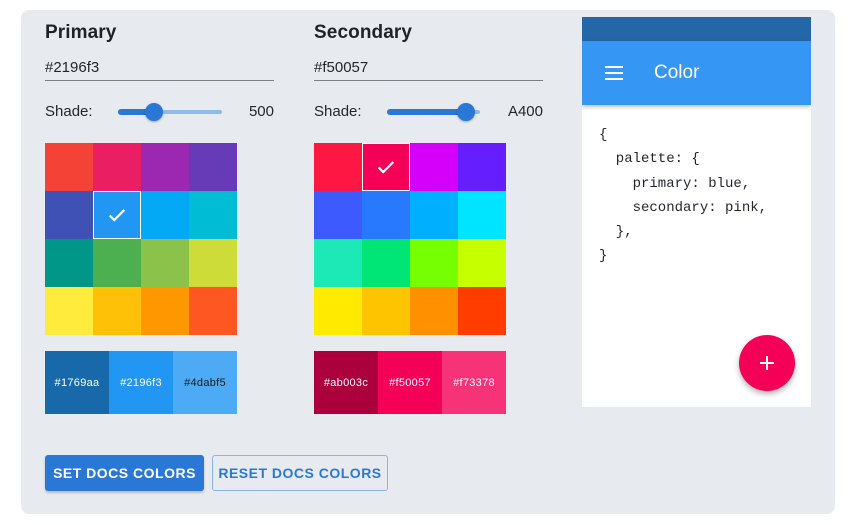 Image resolution: width=855 pixels, height=525 pixels. What do you see at coordinates (77, 382) in the screenshot?
I see `shade-swatch: #1769aa` at bounding box center [77, 382].